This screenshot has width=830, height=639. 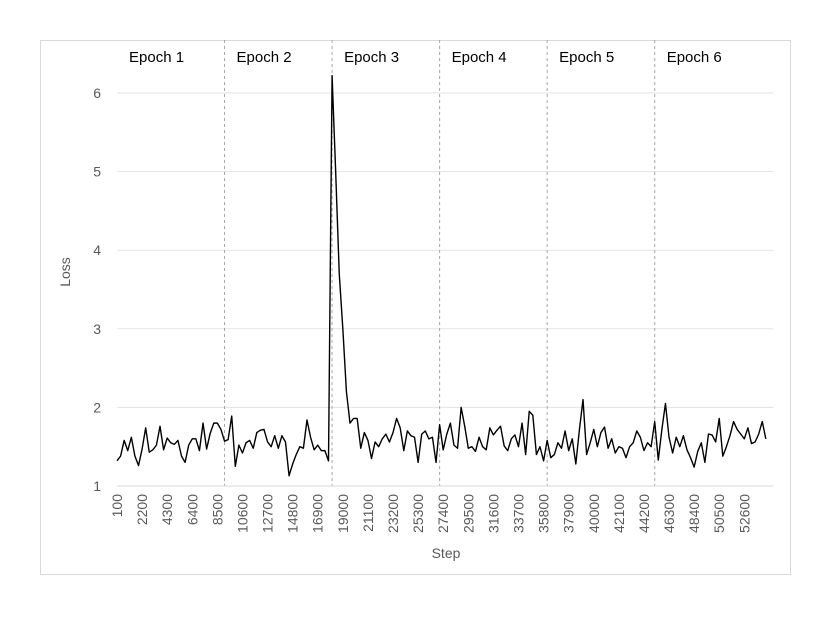 I want to click on x-tick-label-18: 37900, so click(x=569, y=513).